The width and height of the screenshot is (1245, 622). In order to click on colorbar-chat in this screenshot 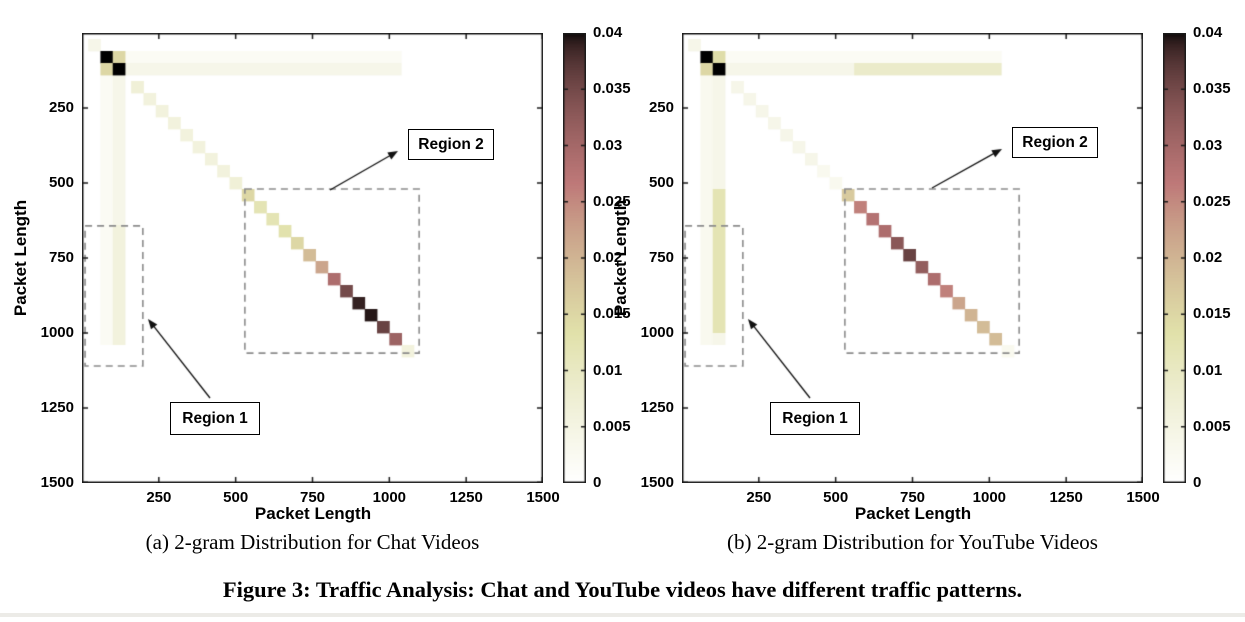, I will do `click(574, 258)`.